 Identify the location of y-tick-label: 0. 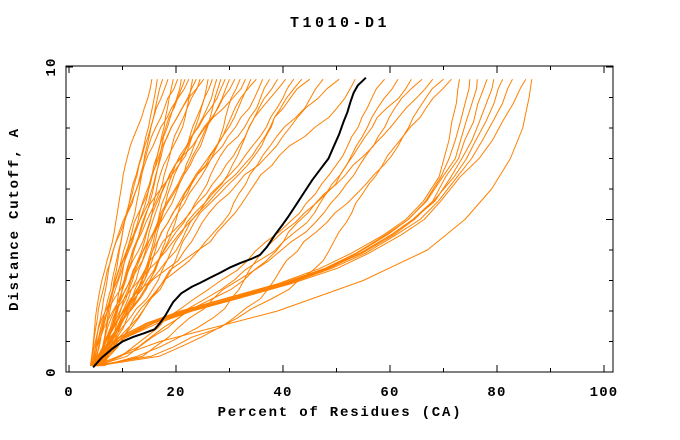
(52, 372).